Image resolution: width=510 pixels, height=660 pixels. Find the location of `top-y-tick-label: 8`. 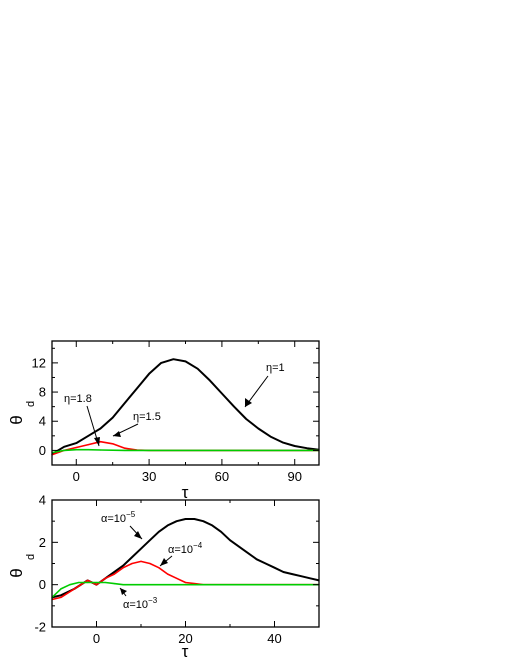

top-y-tick-label: 8 is located at coordinates (42, 392).